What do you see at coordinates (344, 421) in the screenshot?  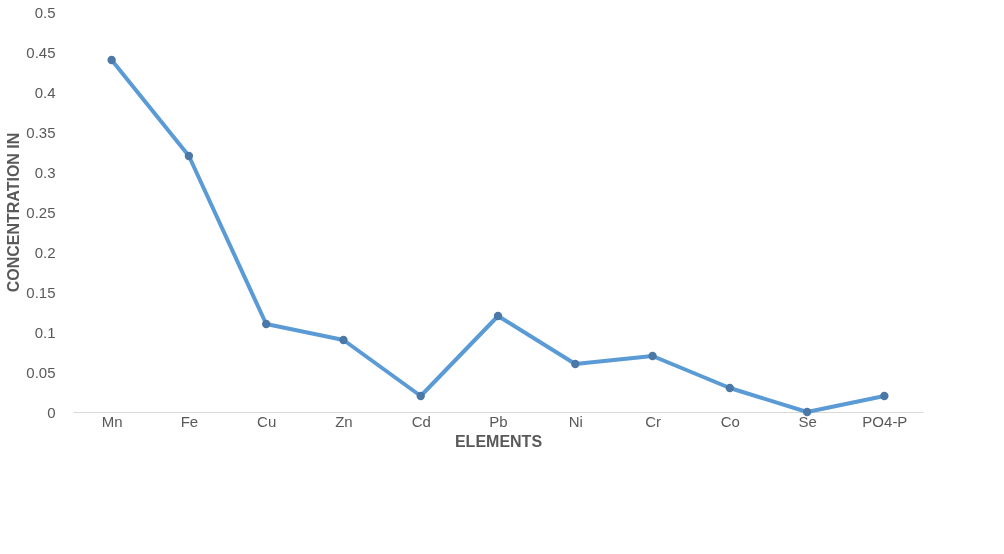 I see `x-tick-label: Zn` at bounding box center [344, 421].